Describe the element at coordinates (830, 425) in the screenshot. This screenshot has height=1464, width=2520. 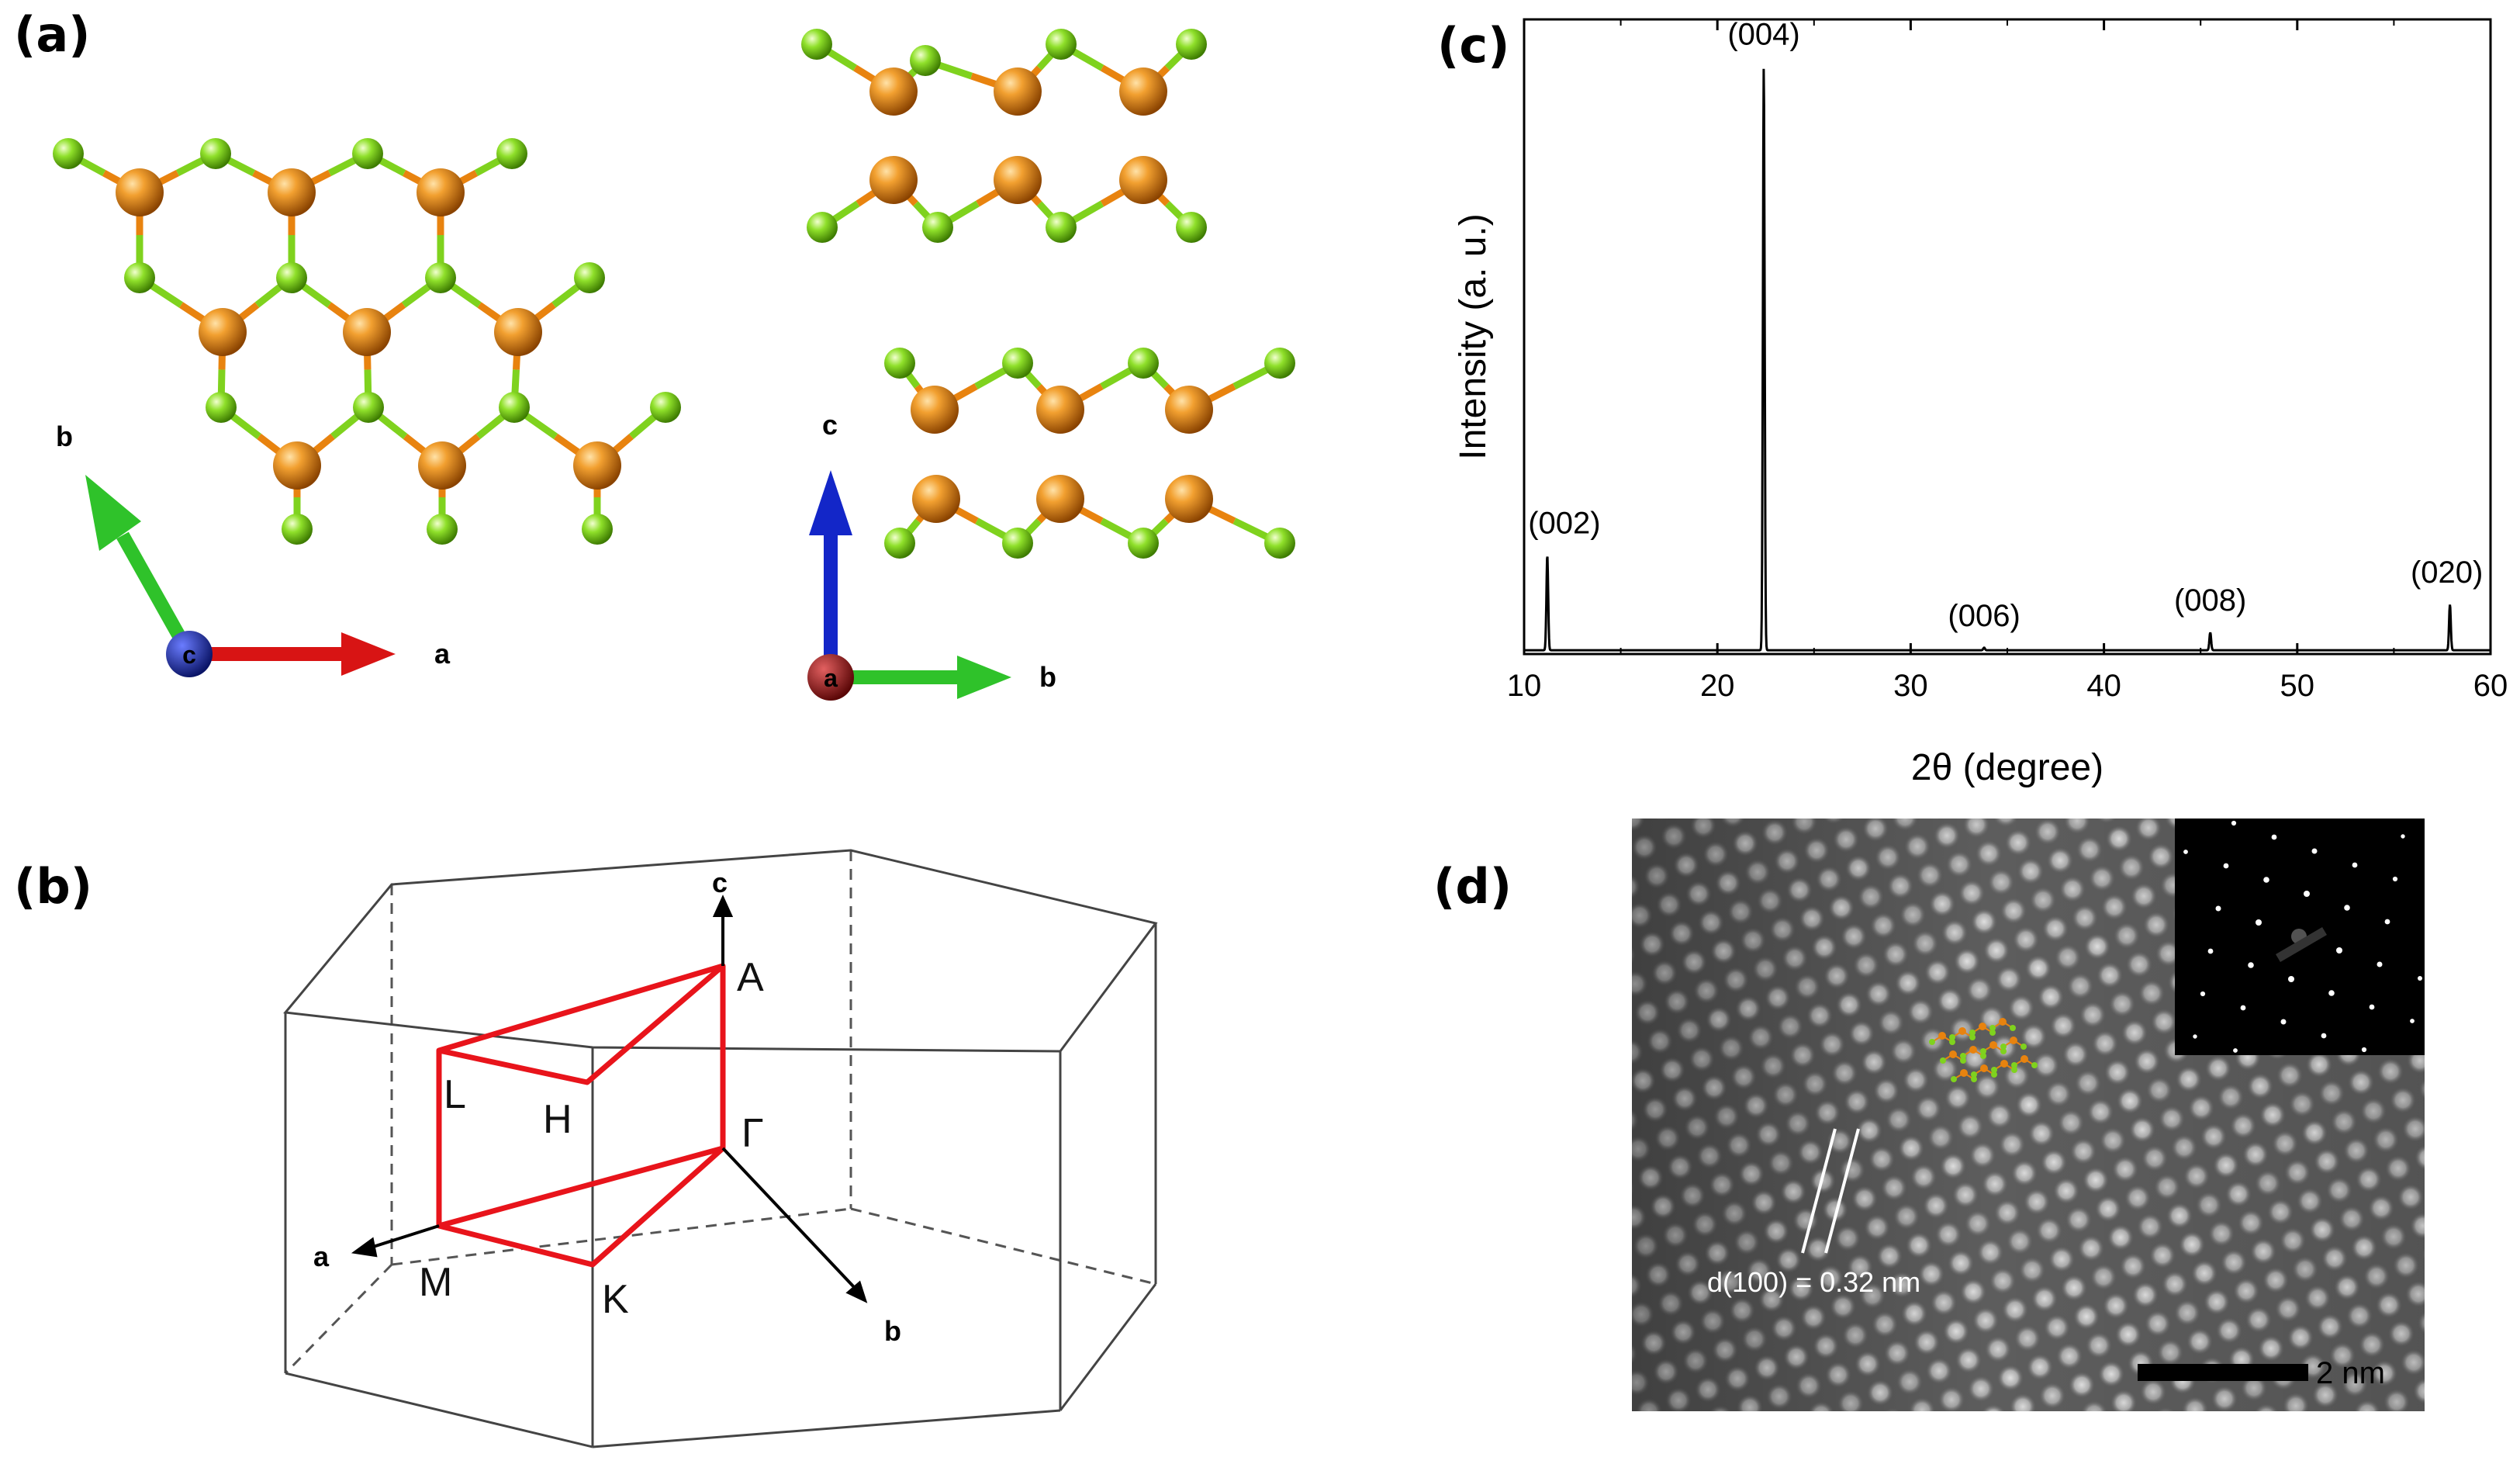
I see `side-axis-c-label: c` at that location.